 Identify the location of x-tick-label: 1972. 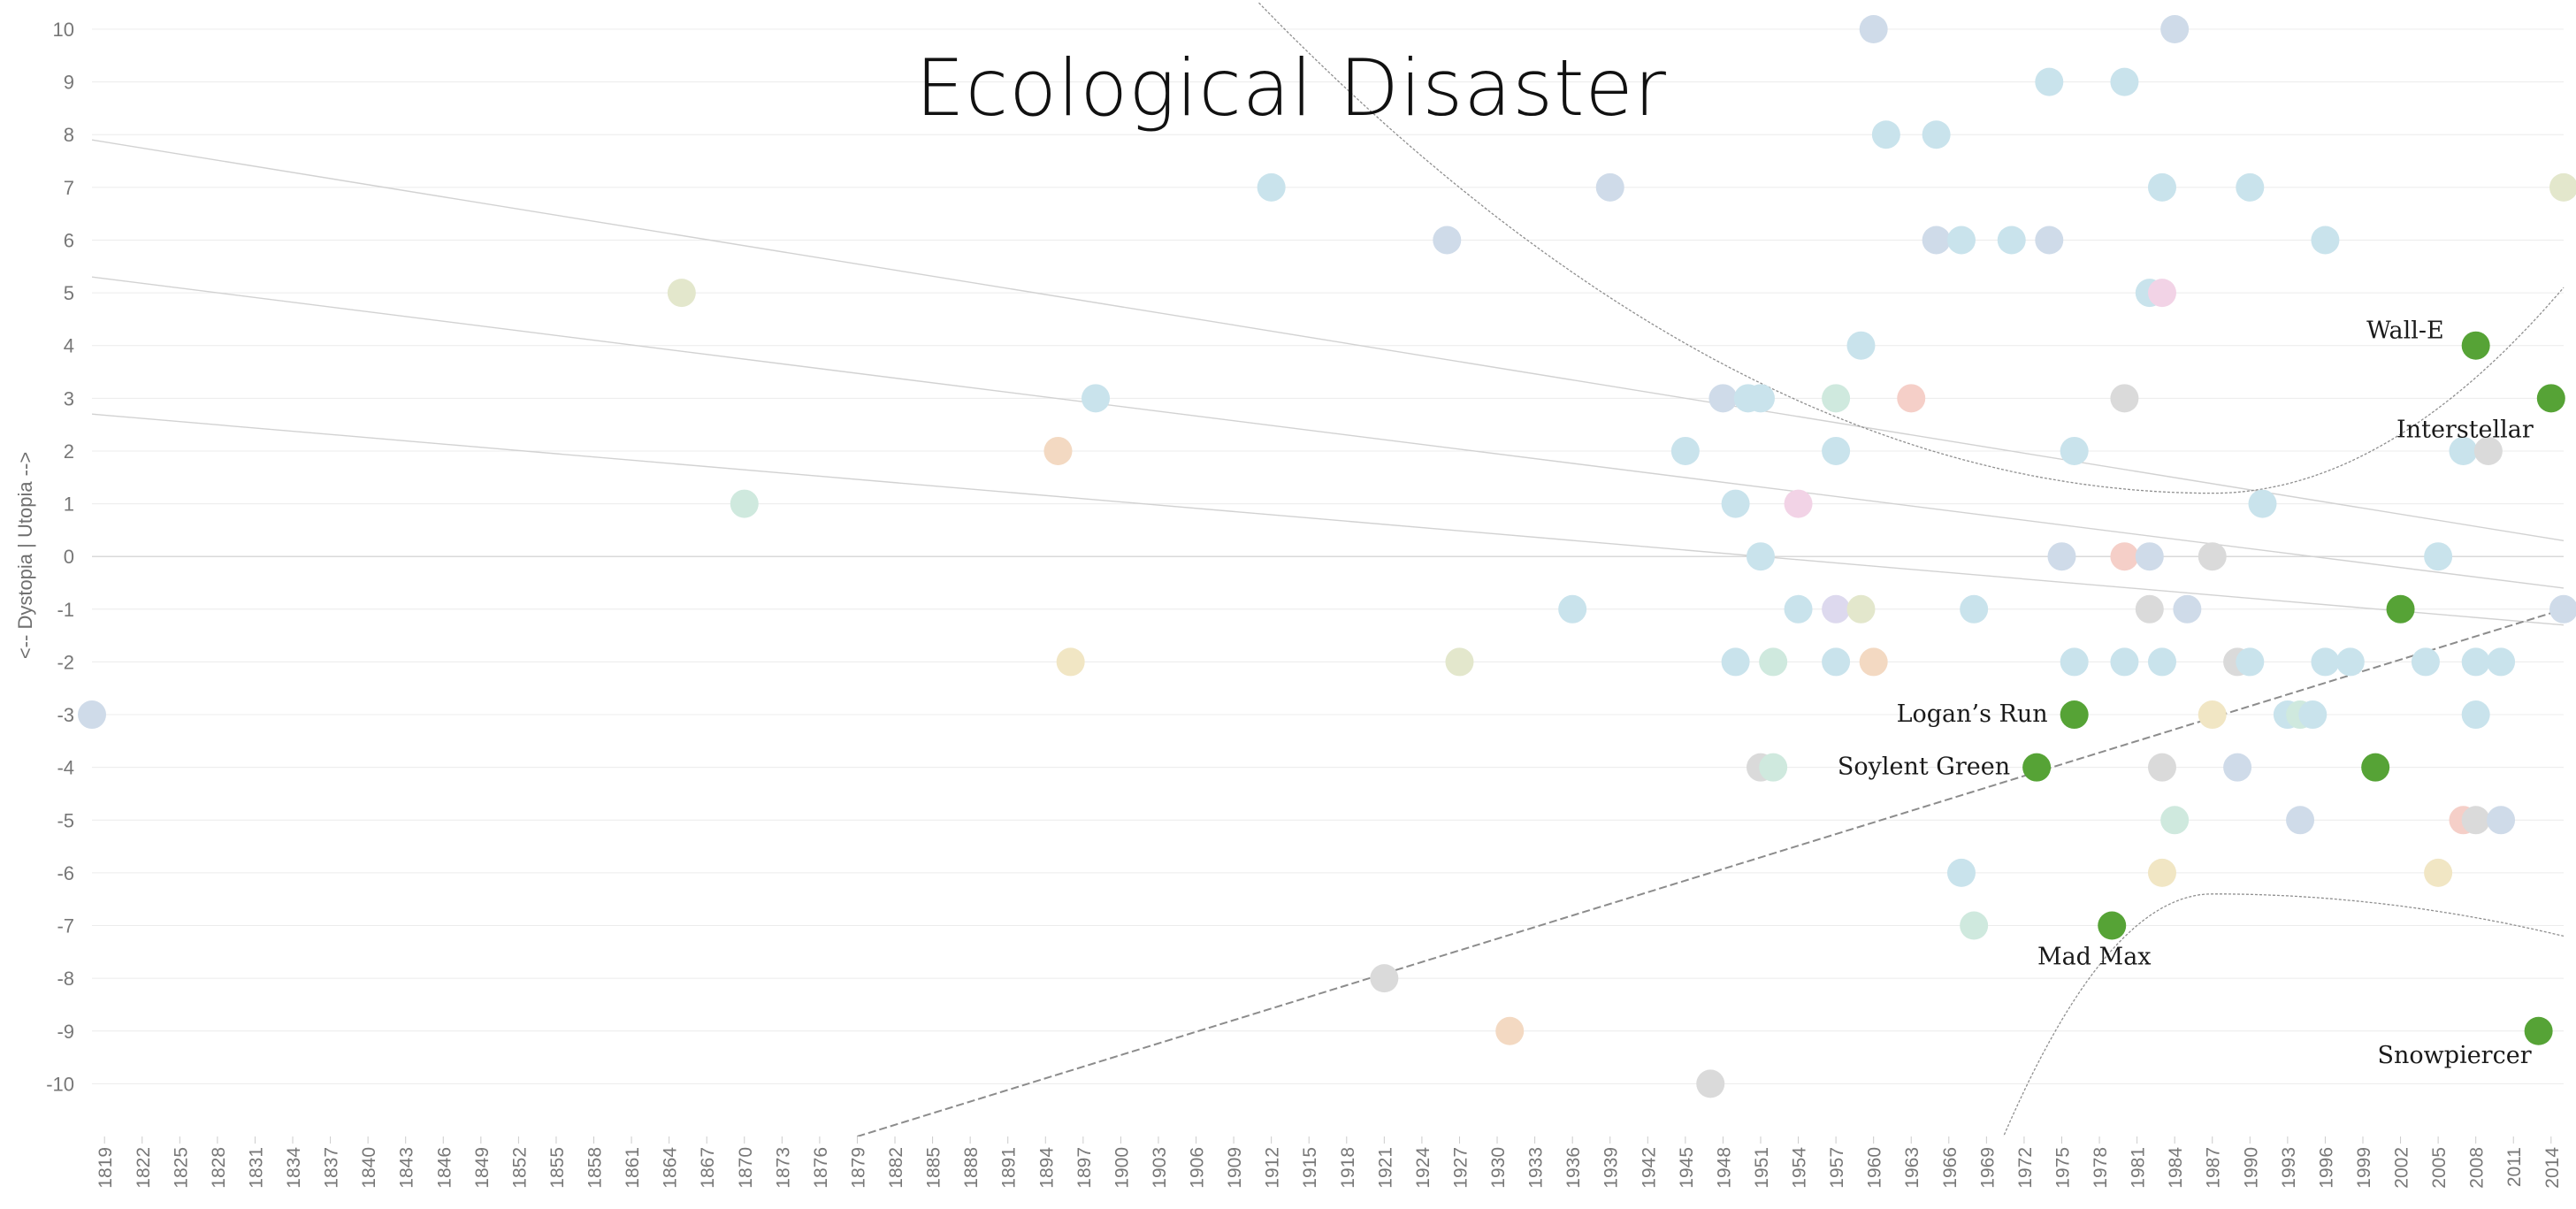
(2025, 1168).